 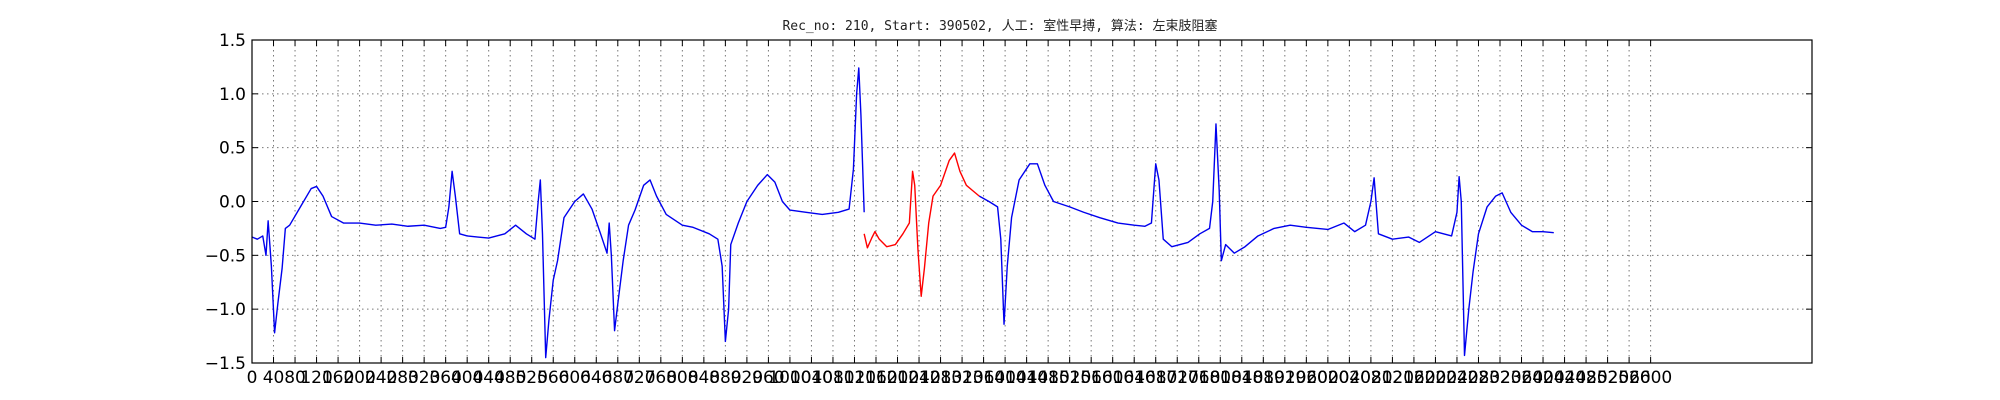 I want to click on x-tick-label: 2120, so click(x=1392, y=378).